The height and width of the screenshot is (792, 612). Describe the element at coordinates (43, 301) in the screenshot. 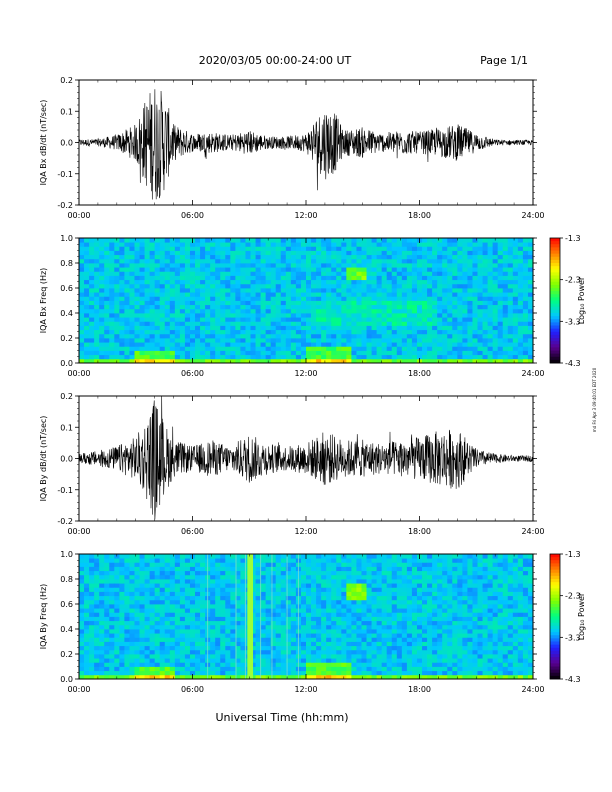

I see `bx-spectrogram-ylabel: IQA Bx Freq (Hz)` at that location.